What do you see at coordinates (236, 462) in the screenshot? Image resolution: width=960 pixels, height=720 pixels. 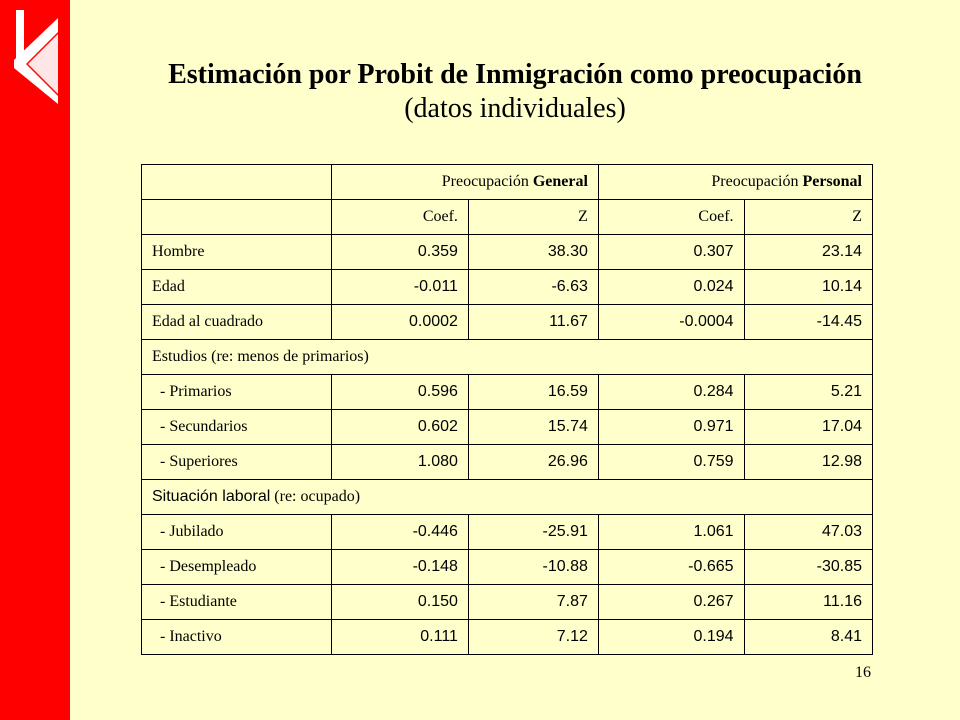 I see `row-label: - Superiores` at bounding box center [236, 462].